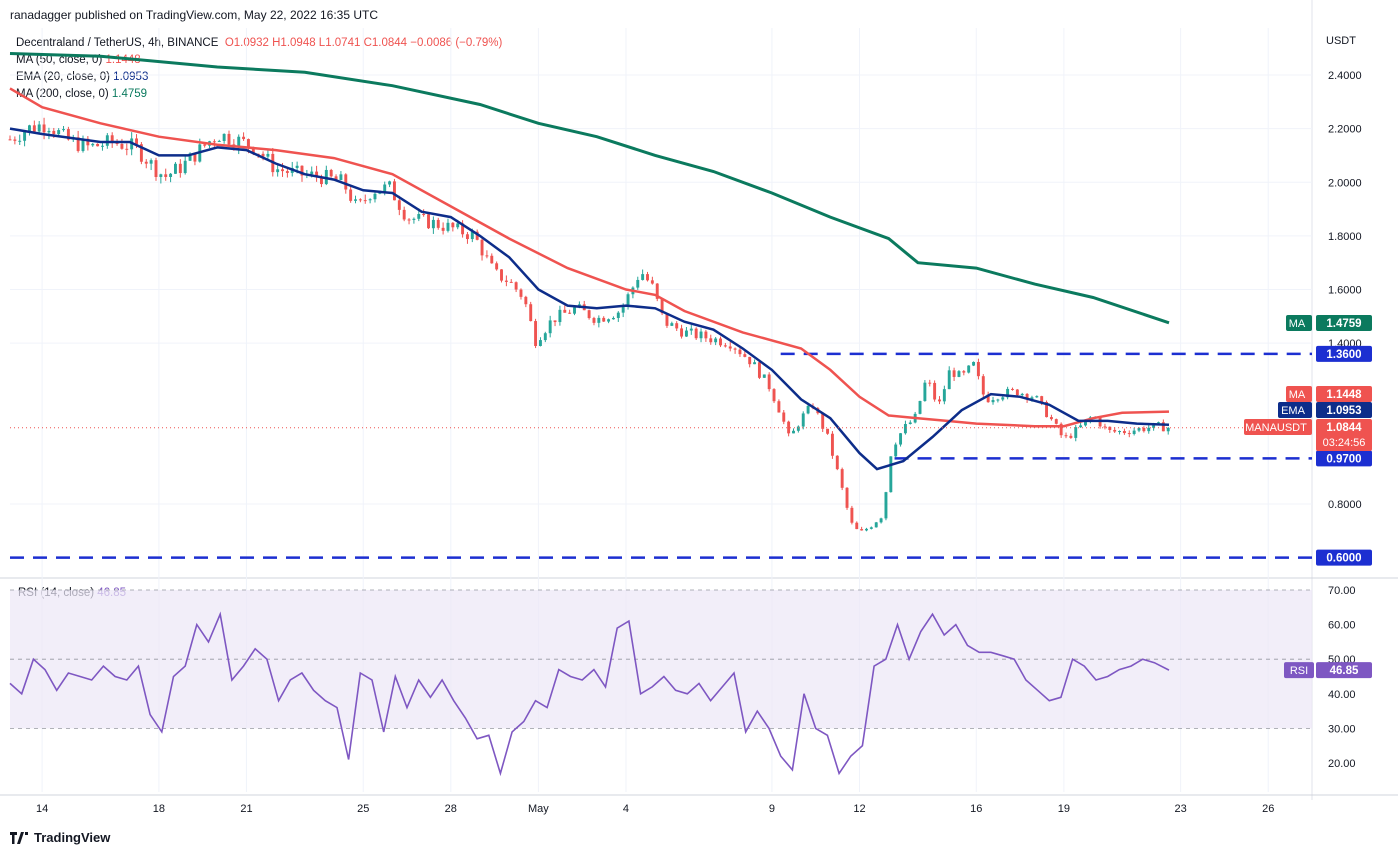  I want to click on rsi-tag-box, so click(1344, 670).